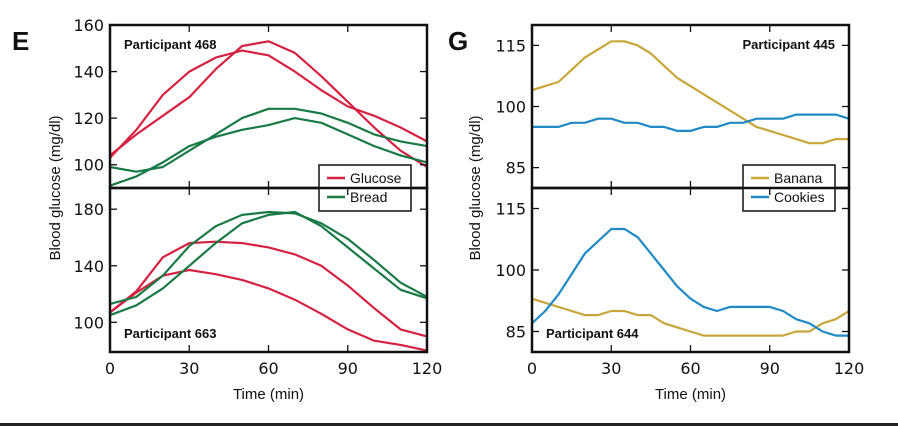 This screenshot has height=426, width=898. Describe the element at coordinates (376, 178) in the screenshot. I see `legend-label-glucose: Glucose` at that location.